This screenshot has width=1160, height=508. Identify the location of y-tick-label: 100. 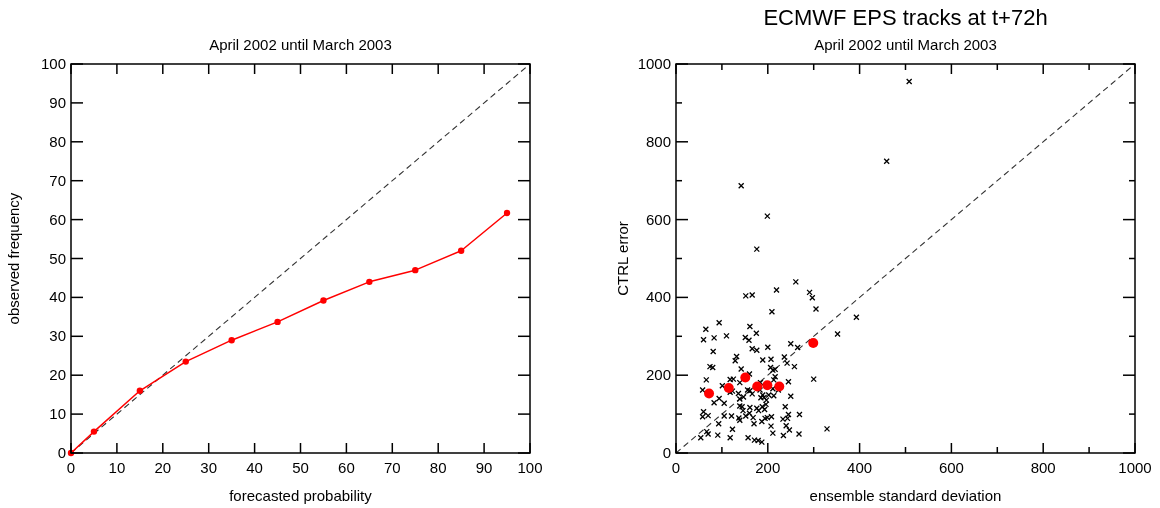
(53, 63).